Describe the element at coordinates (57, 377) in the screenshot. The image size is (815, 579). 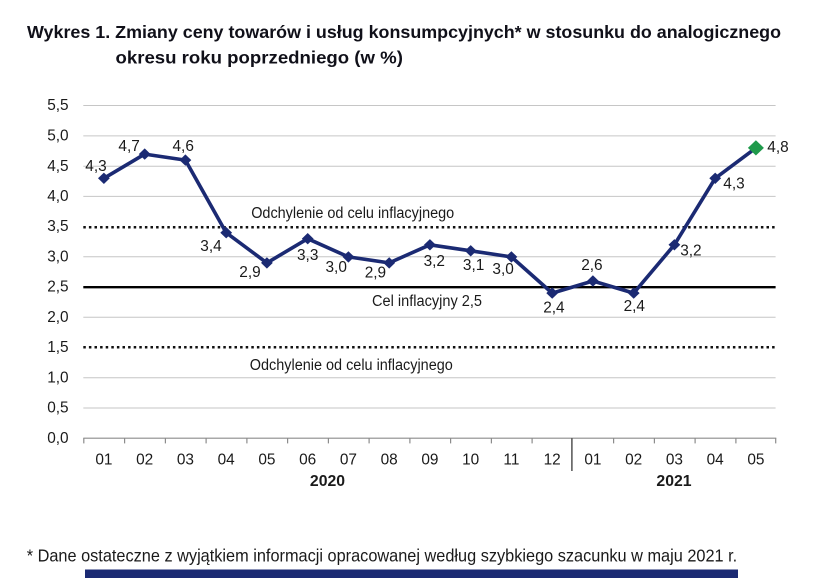
I see `svg-text: 1,0` at that location.